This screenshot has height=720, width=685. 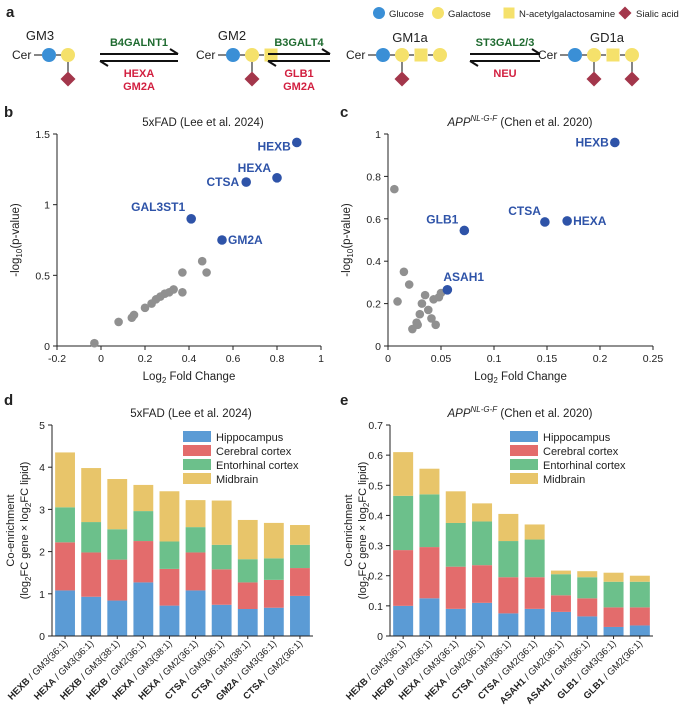 What do you see at coordinates (349, 530) in the screenshot?
I see `y-axis-label: Co-enrichment` at bounding box center [349, 530].